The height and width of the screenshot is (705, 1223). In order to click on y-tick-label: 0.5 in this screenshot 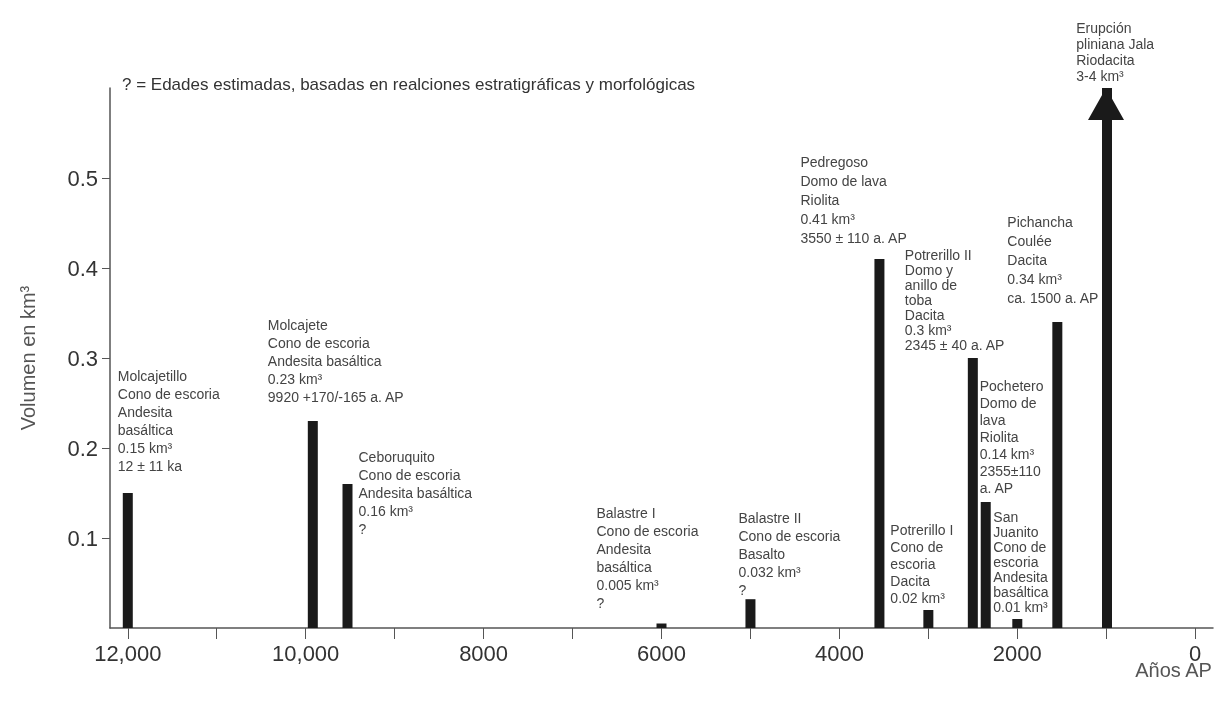, I will do `click(82, 178)`.